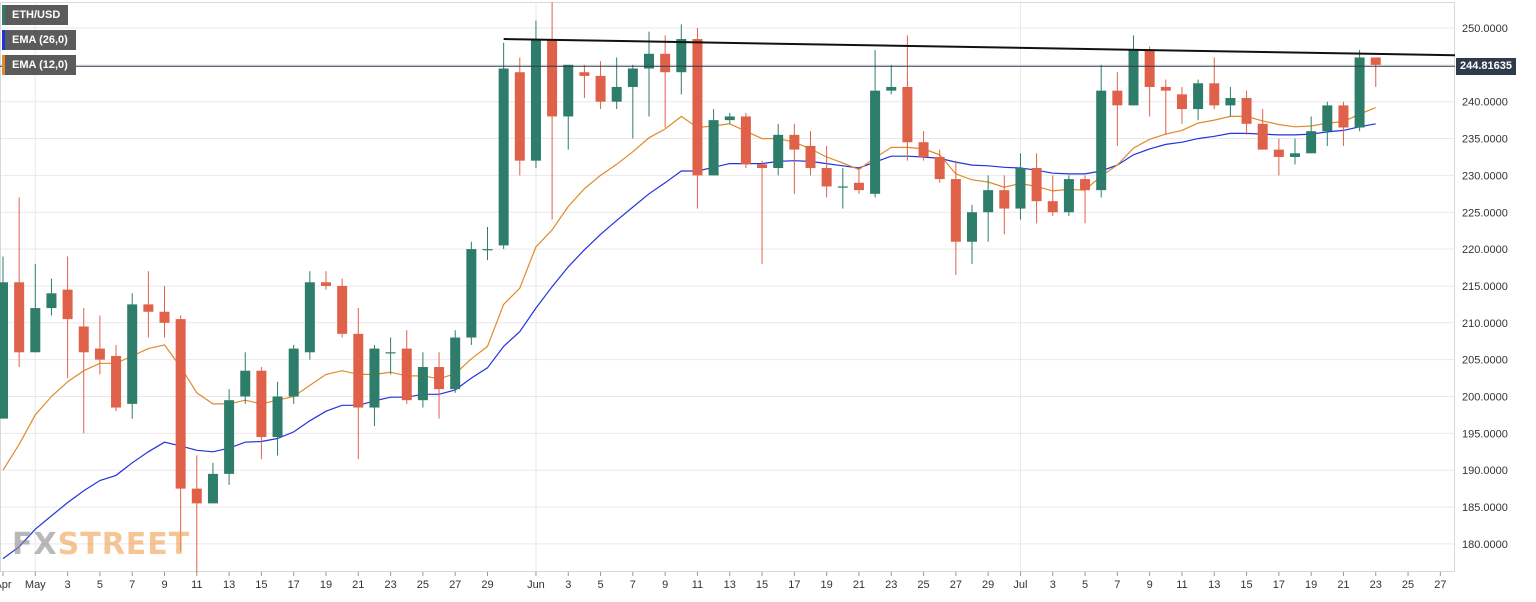 The width and height of the screenshot is (1536, 602). I want to click on x-tick-label: 11, so click(1181, 585).